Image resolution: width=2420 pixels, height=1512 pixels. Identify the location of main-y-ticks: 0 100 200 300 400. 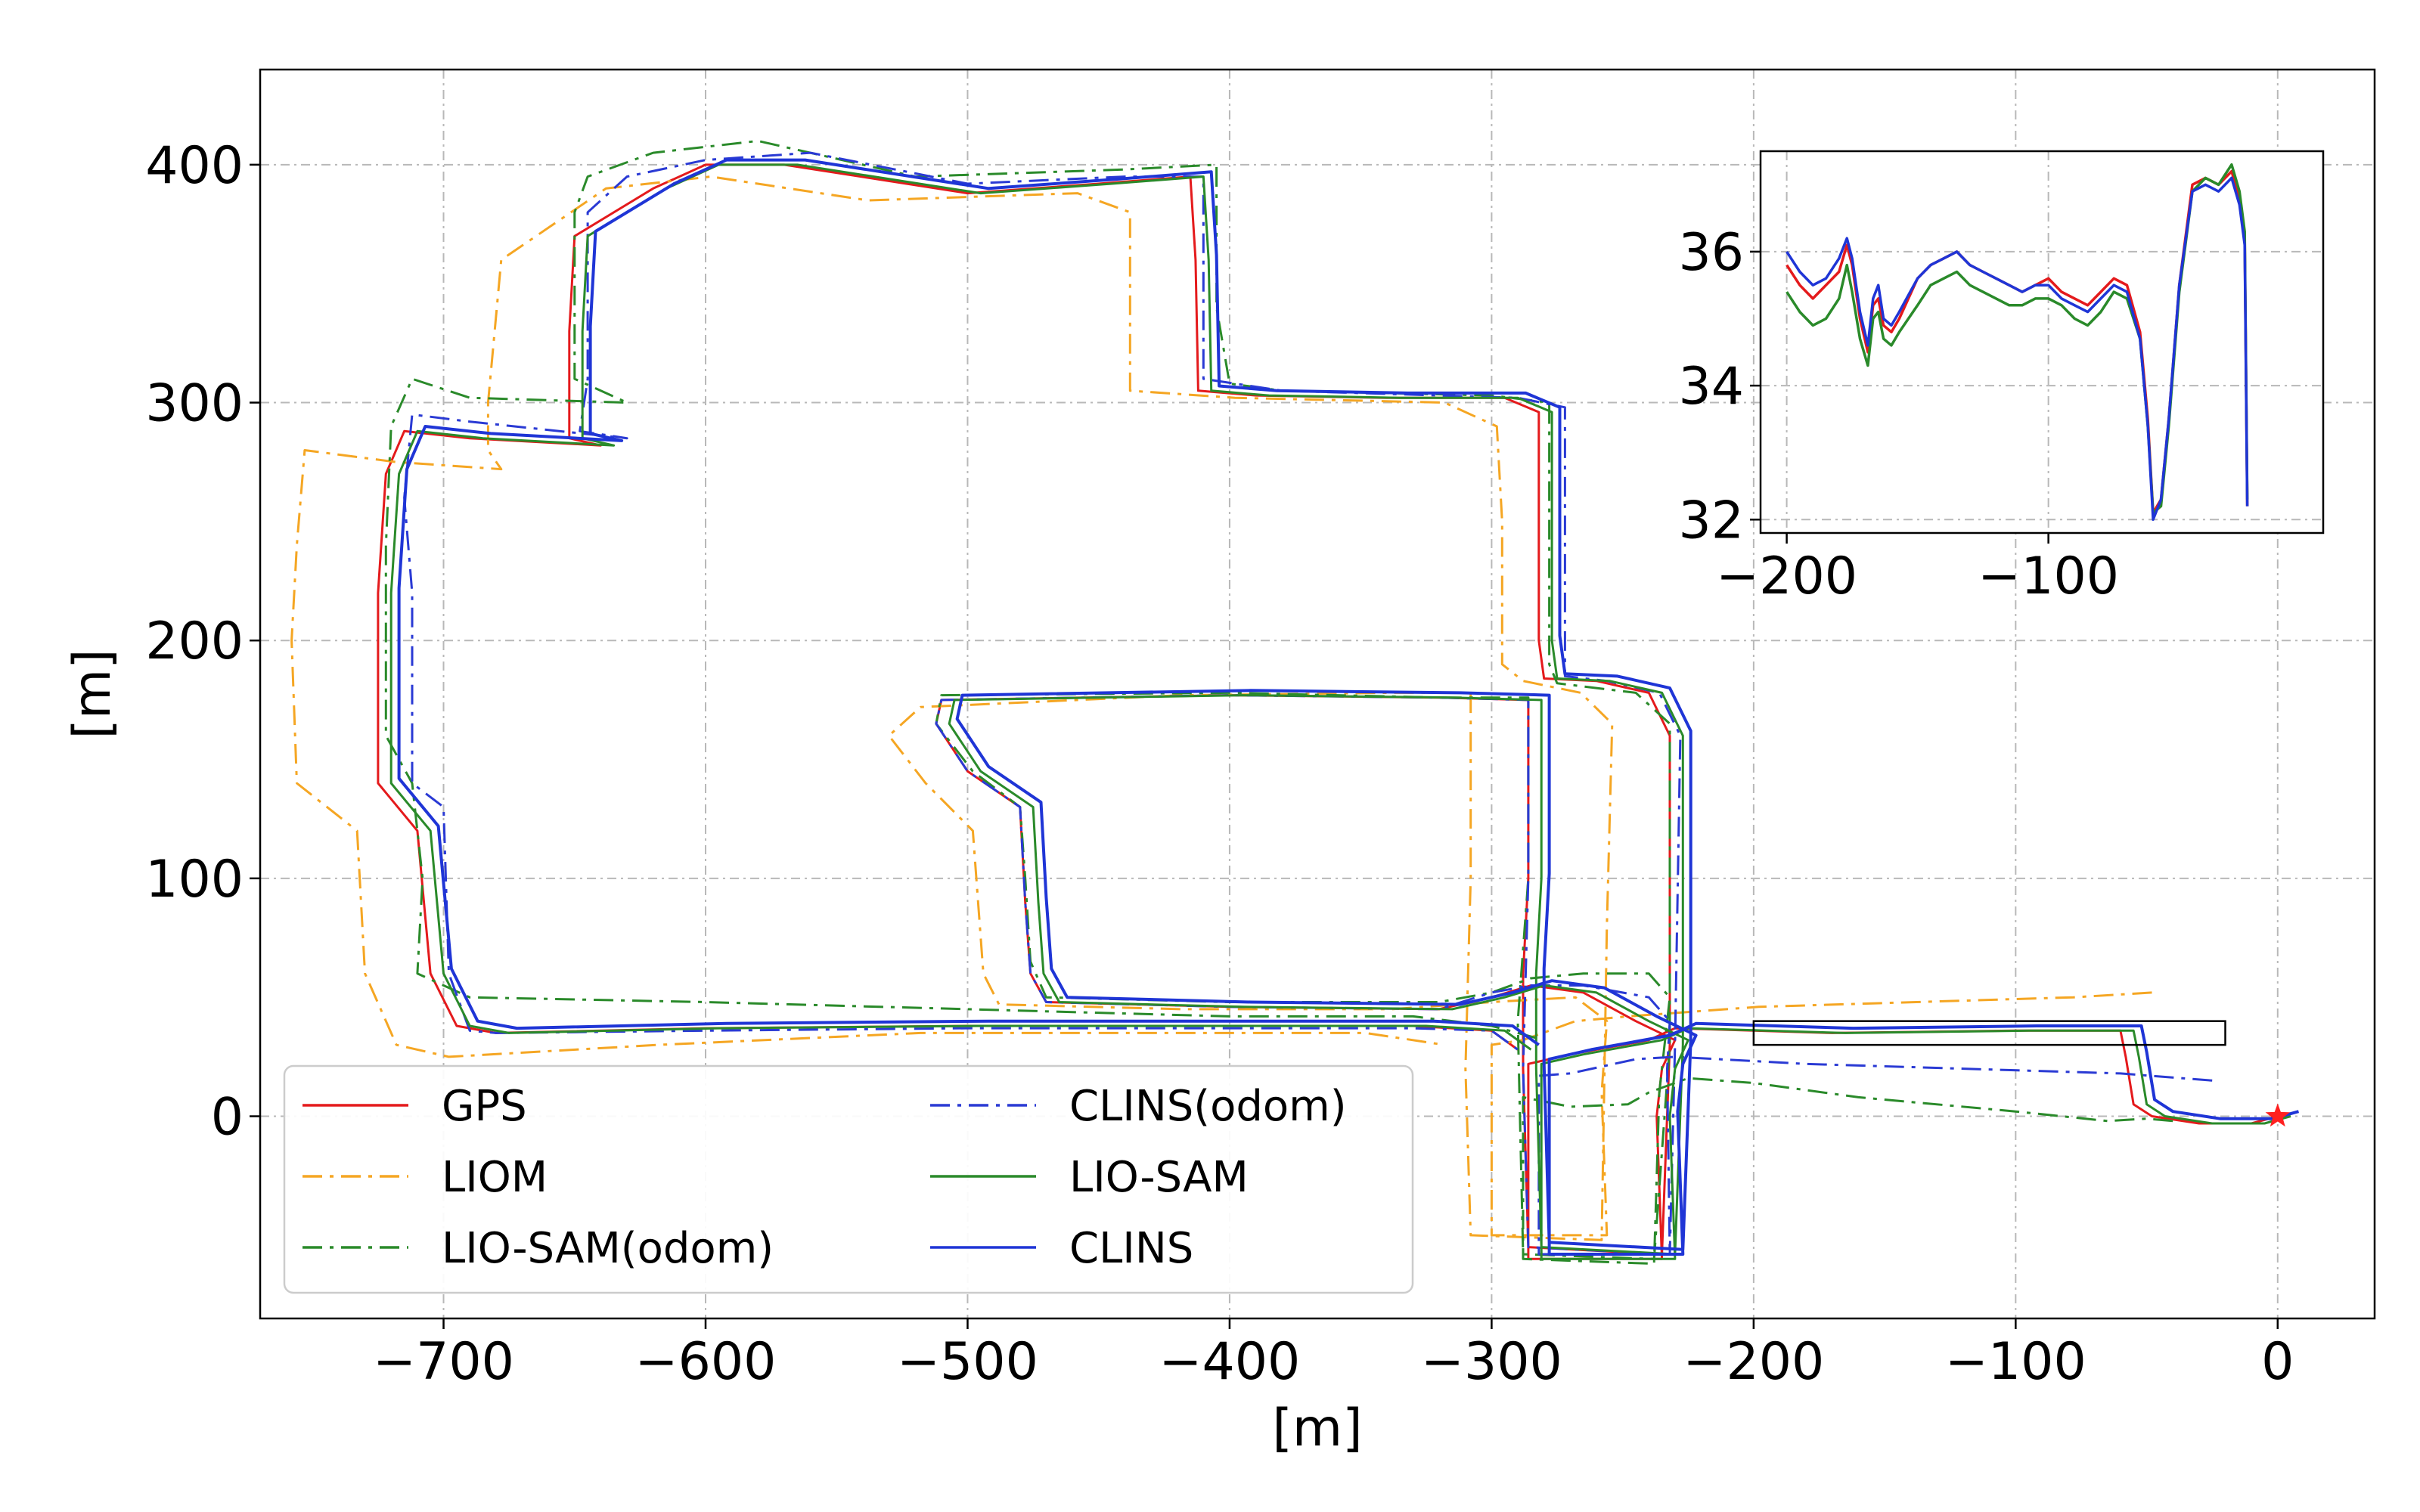
(202, 642).